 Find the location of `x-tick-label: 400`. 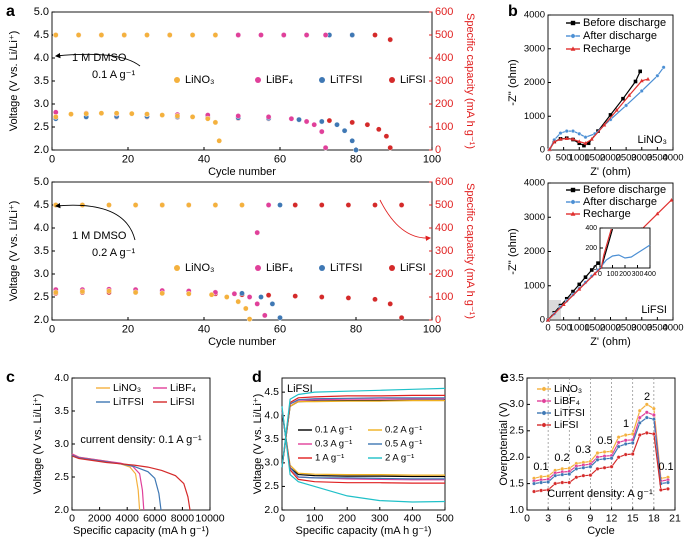

x-tick-label: 400 is located at coordinates (650, 274).